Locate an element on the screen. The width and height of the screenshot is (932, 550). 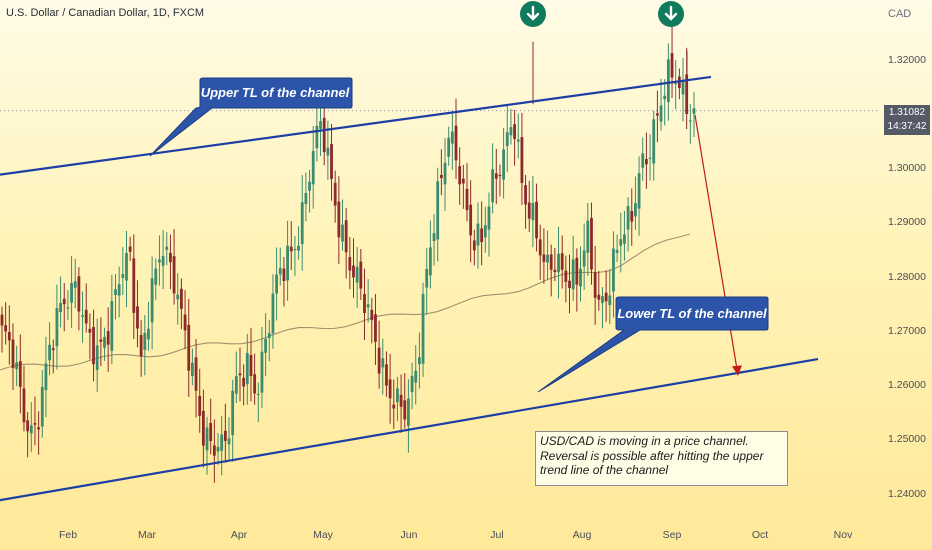
upper-callout-shape is located at coordinates (251, 117).